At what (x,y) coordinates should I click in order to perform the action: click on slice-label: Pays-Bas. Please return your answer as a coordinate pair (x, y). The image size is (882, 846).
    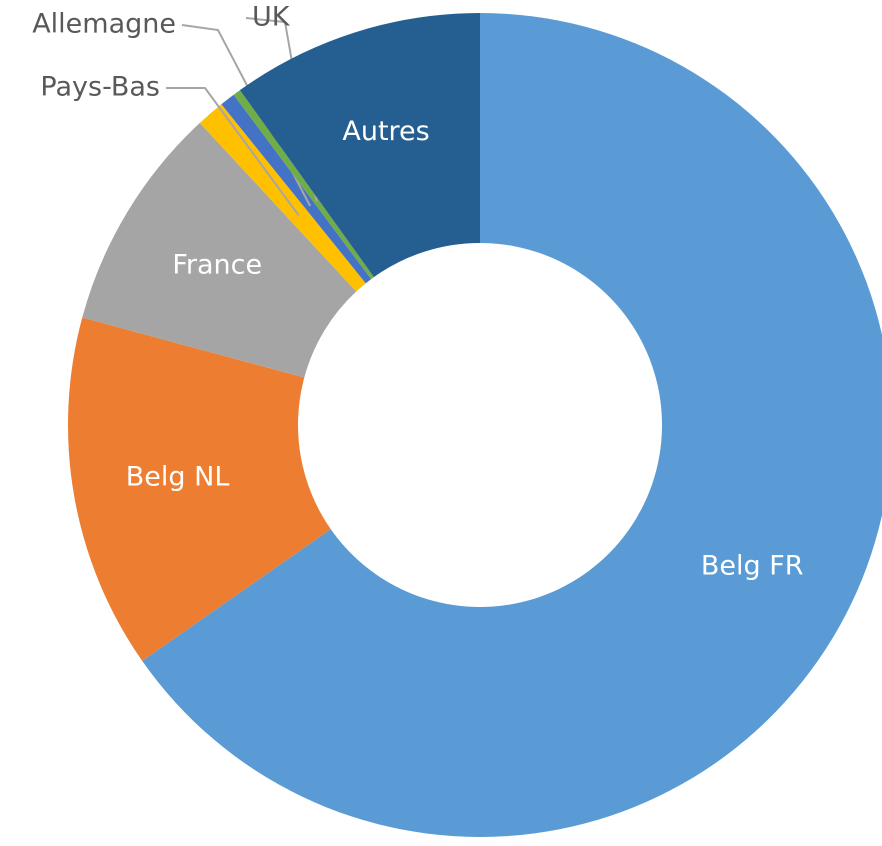
    Looking at the image, I should click on (100, 87).